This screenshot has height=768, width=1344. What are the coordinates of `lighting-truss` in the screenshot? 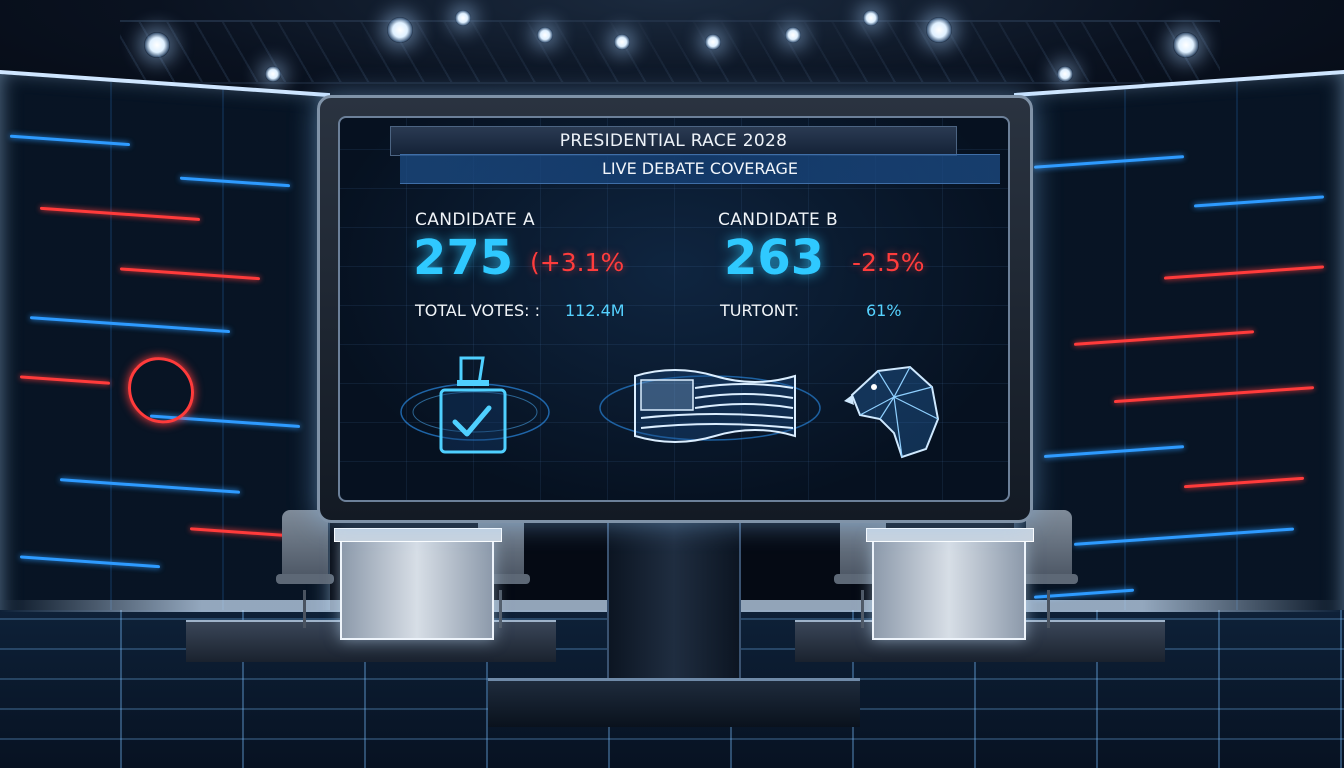 It's located at (670, 52).